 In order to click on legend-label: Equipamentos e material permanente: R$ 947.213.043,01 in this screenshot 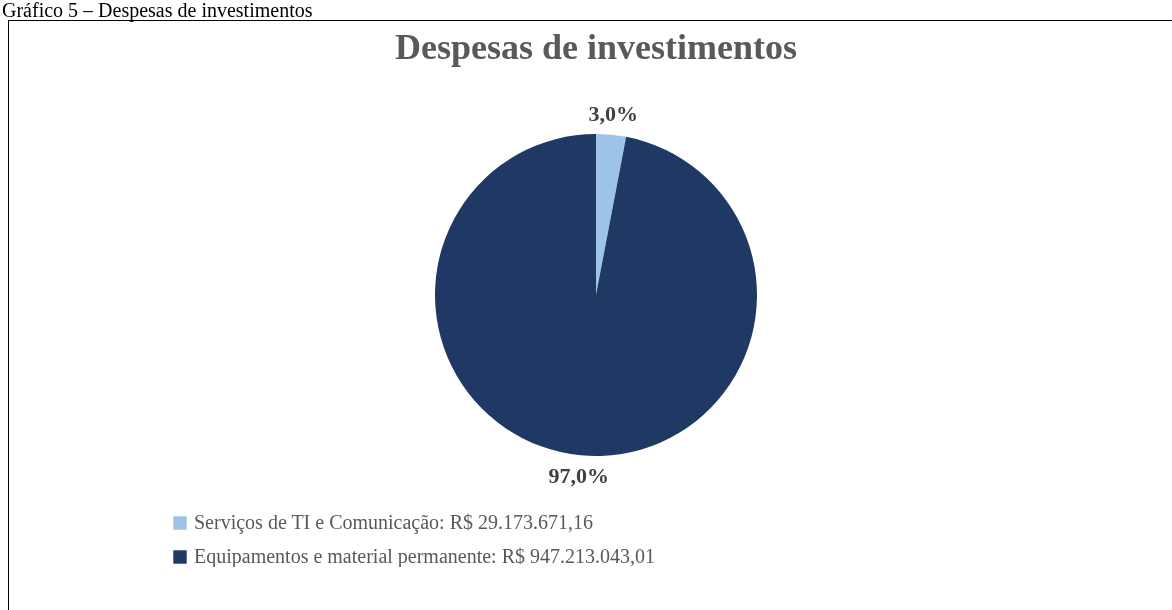, I will do `click(424, 556)`.